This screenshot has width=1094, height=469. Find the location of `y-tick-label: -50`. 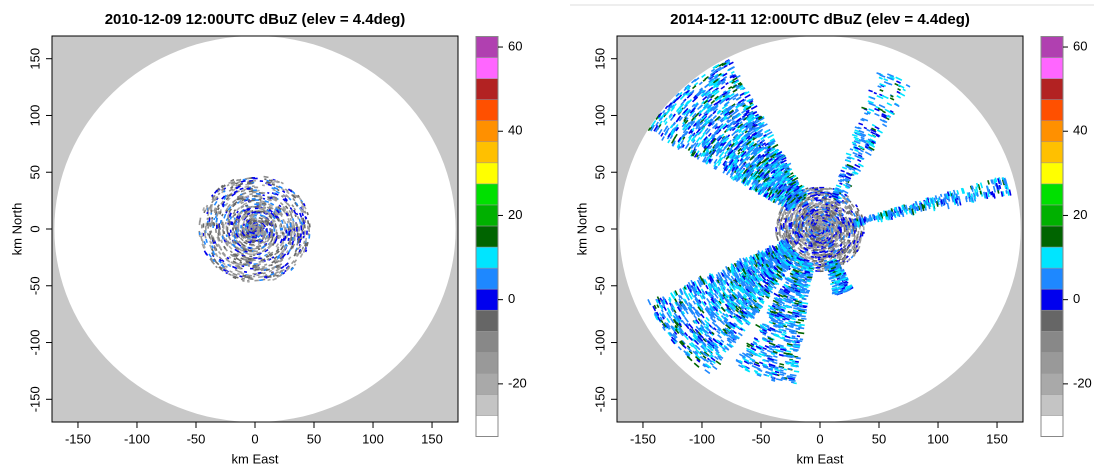

y-tick-label: -50 is located at coordinates (34, 285).